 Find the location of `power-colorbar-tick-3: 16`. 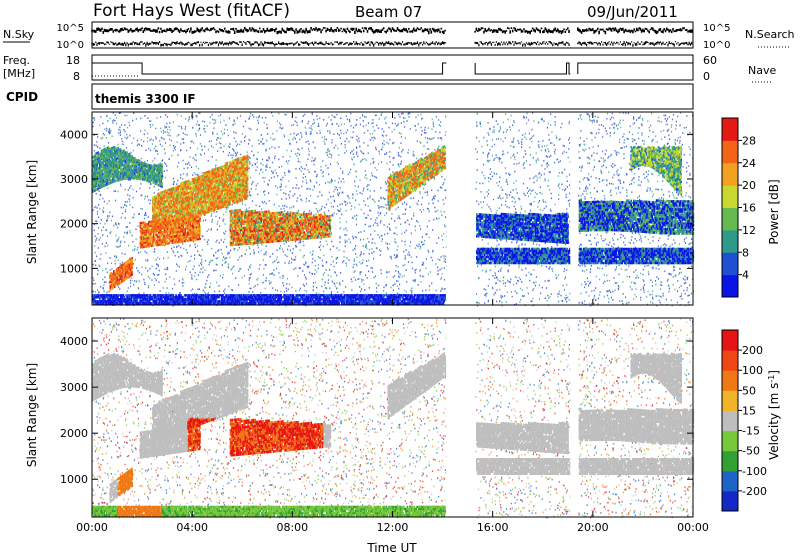

power-colorbar-tick-3: 16 is located at coordinates (749, 208).